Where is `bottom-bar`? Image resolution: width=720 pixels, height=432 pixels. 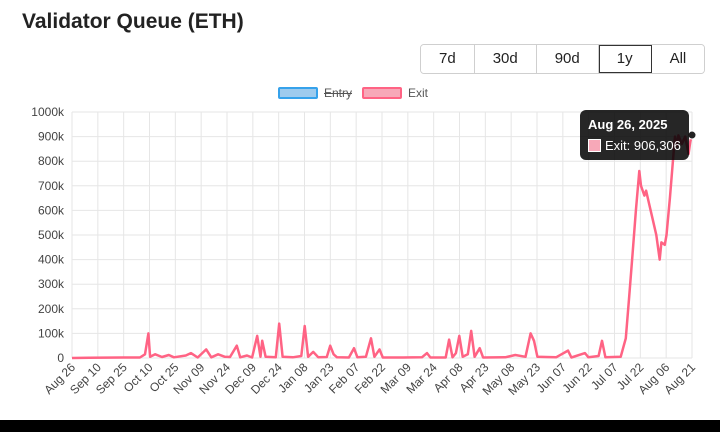
bottom-bar is located at coordinates (360, 426).